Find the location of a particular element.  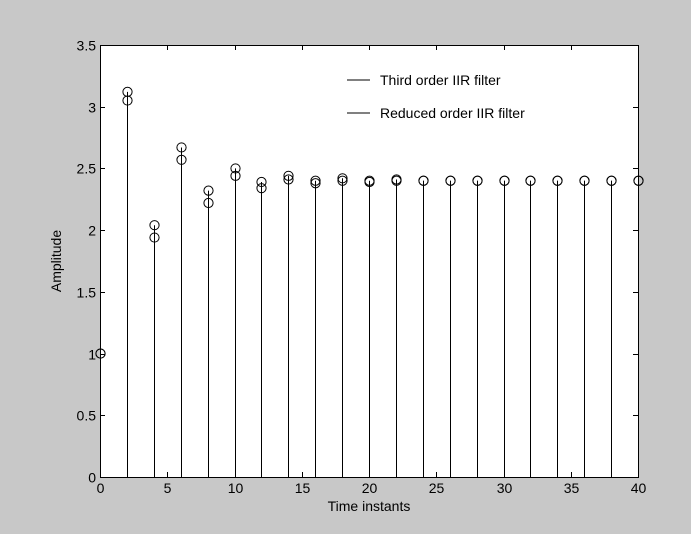

y-tick-label-6: 3 is located at coordinates (92, 108).